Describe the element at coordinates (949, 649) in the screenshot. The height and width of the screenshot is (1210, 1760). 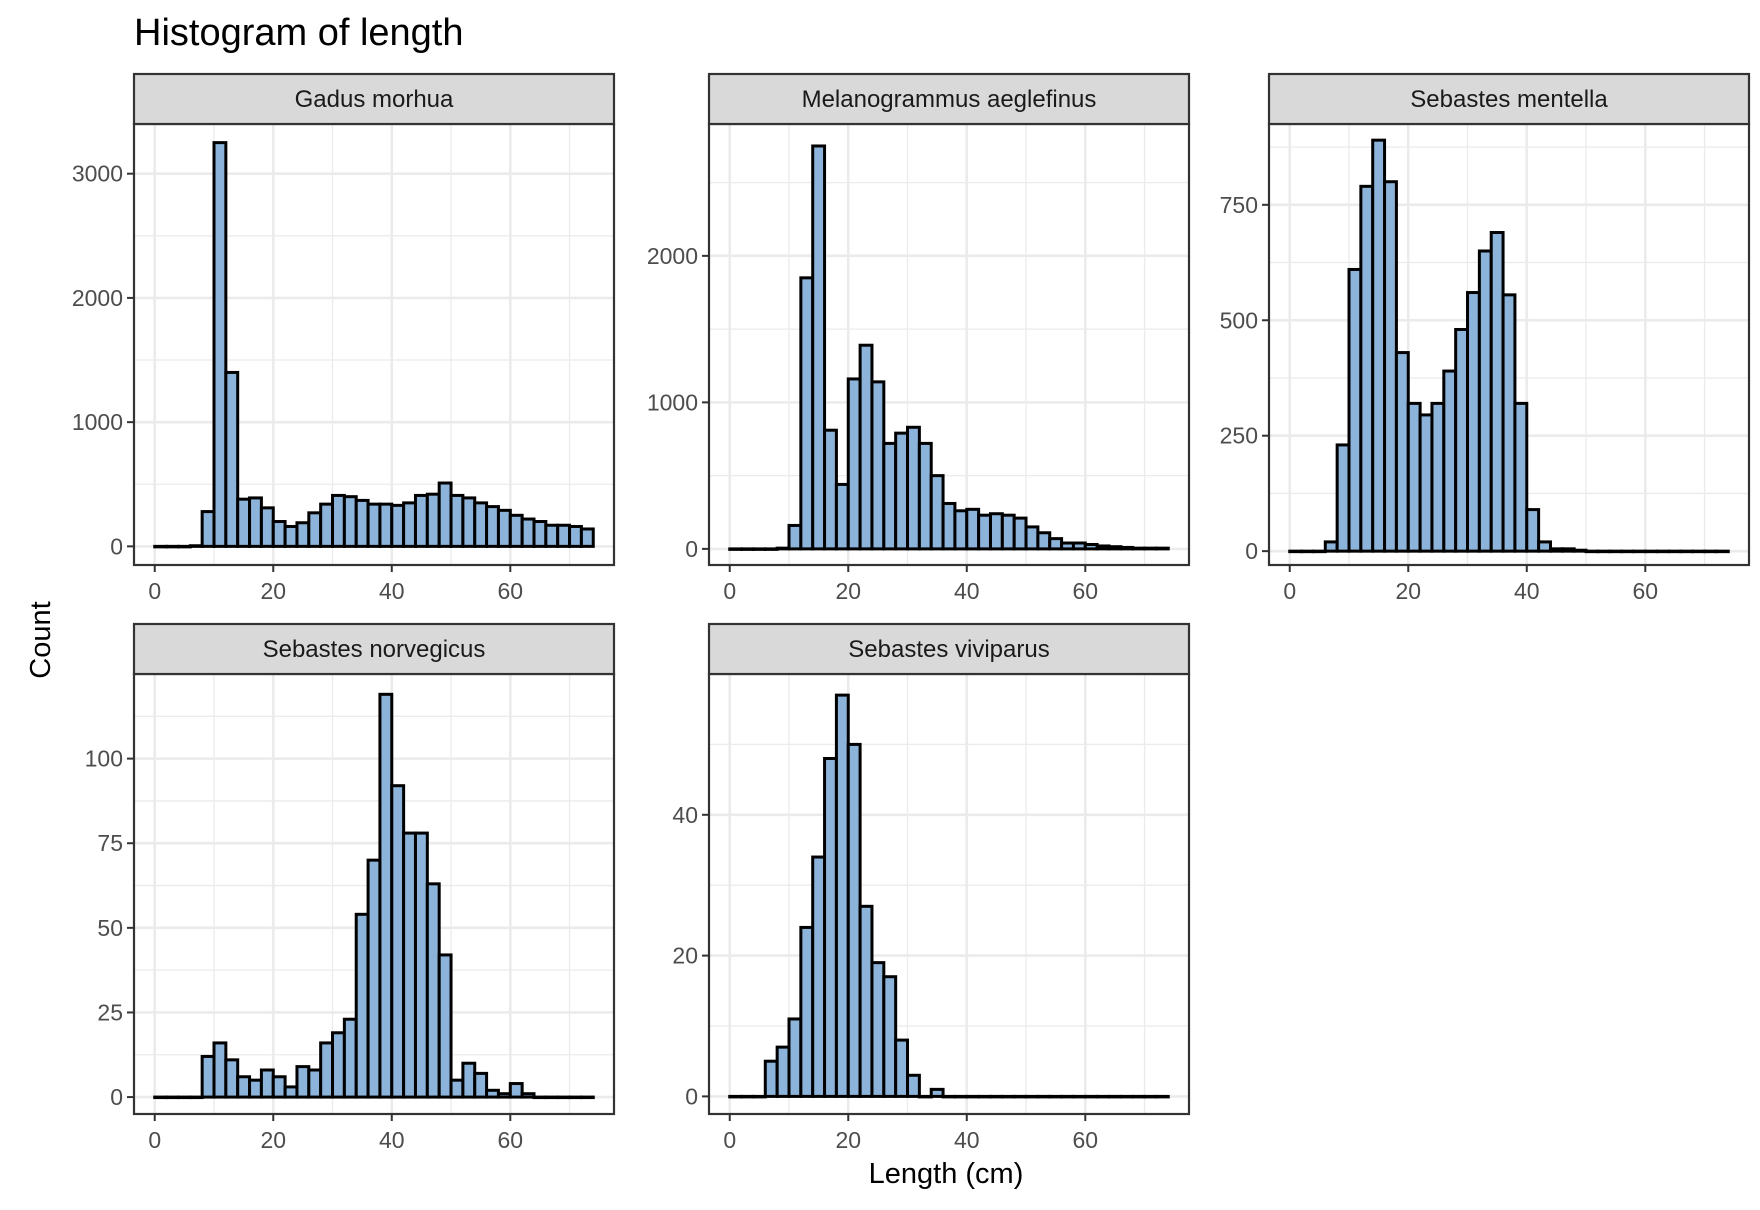
I see `facet-strip` at that location.